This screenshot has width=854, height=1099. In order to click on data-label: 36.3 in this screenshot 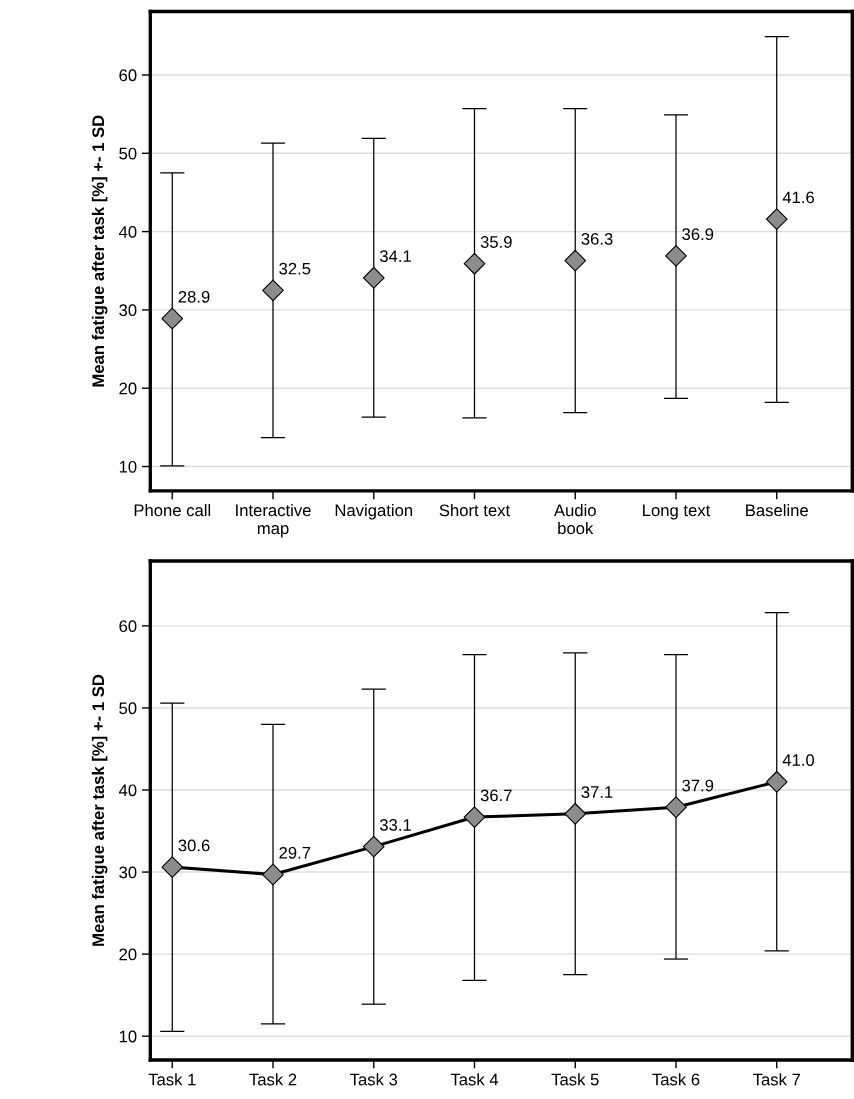, I will do `click(597, 238)`.